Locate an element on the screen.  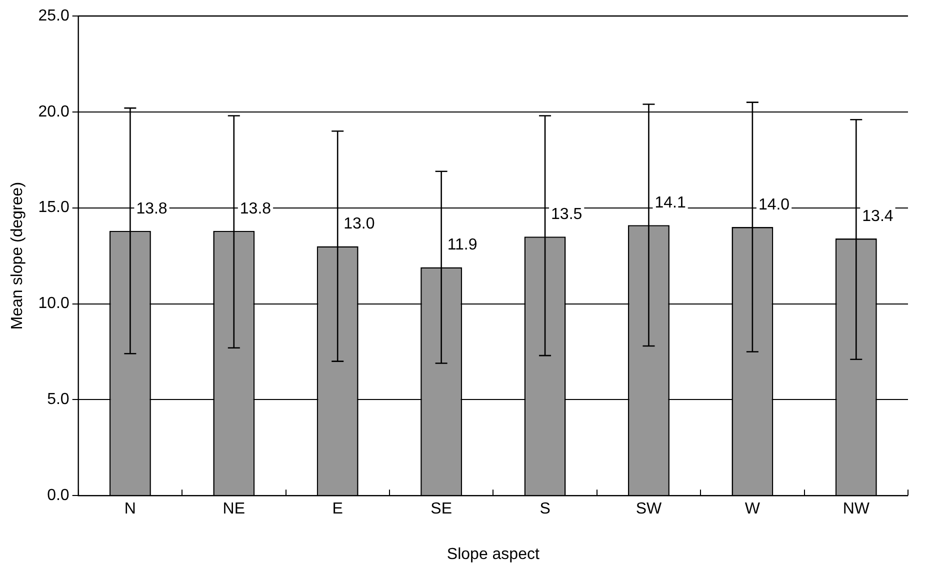
y-axis-title: Mean slope (degree) is located at coordinates (17, 256).